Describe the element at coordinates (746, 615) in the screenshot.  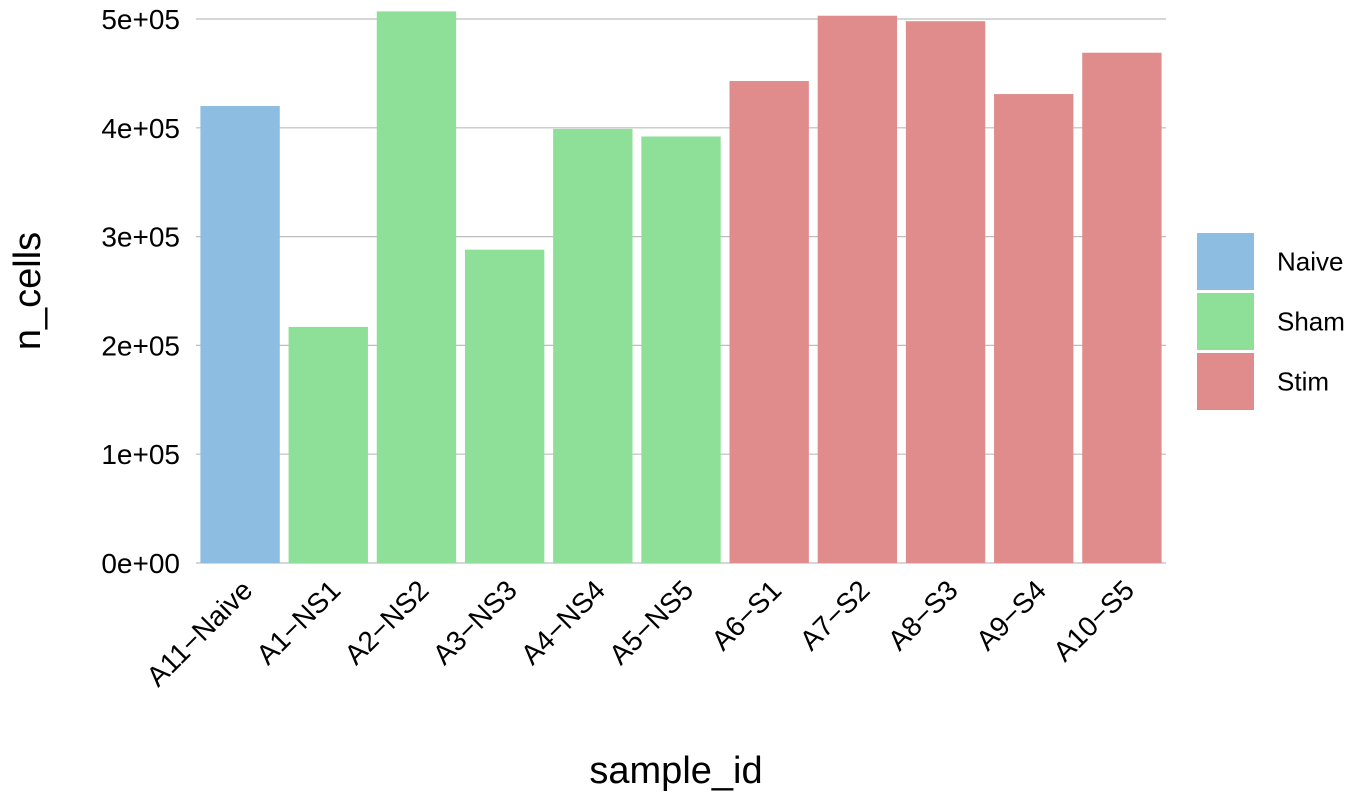
I see `x-tick-label: A6−S1` at that location.